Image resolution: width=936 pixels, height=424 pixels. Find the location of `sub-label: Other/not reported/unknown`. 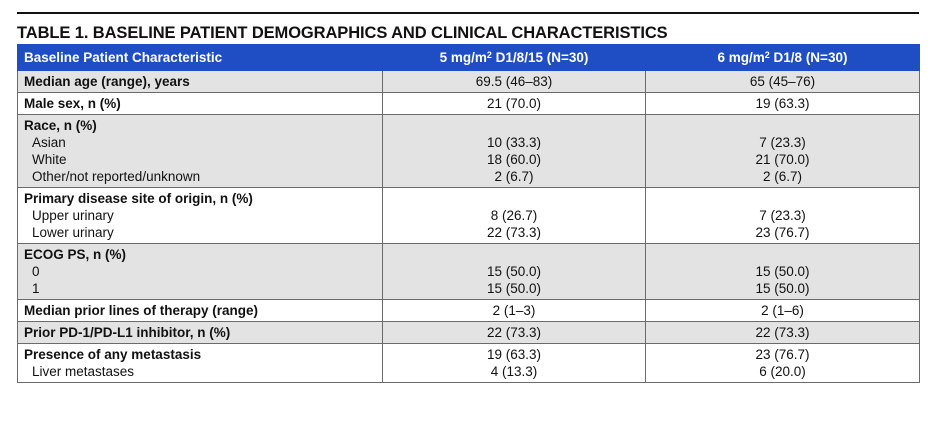

sub-label: Other/not reported/unknown is located at coordinates (116, 176).